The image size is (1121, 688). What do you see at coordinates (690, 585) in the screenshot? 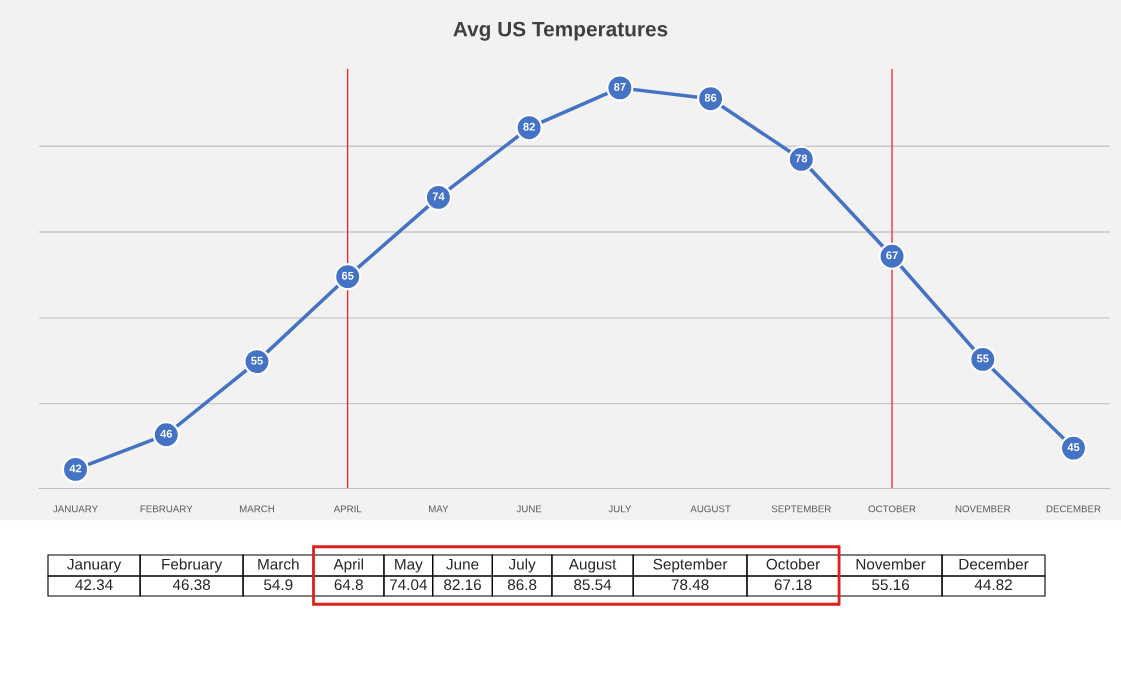
I see `text: 78.48` at bounding box center [690, 585].